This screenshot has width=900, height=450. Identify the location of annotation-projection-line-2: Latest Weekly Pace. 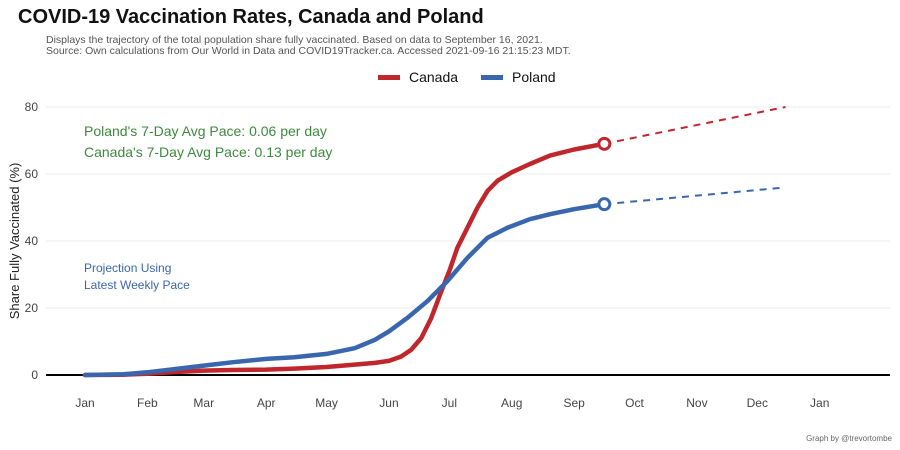
(137, 285).